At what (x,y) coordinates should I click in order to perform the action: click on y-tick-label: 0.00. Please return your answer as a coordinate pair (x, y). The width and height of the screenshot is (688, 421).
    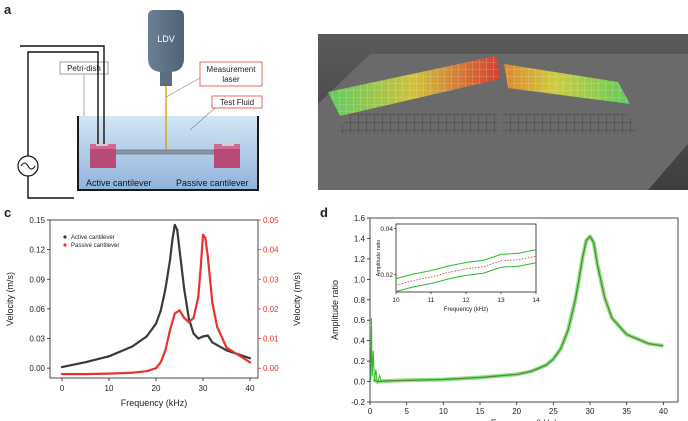
    Looking at the image, I should click on (37, 368).